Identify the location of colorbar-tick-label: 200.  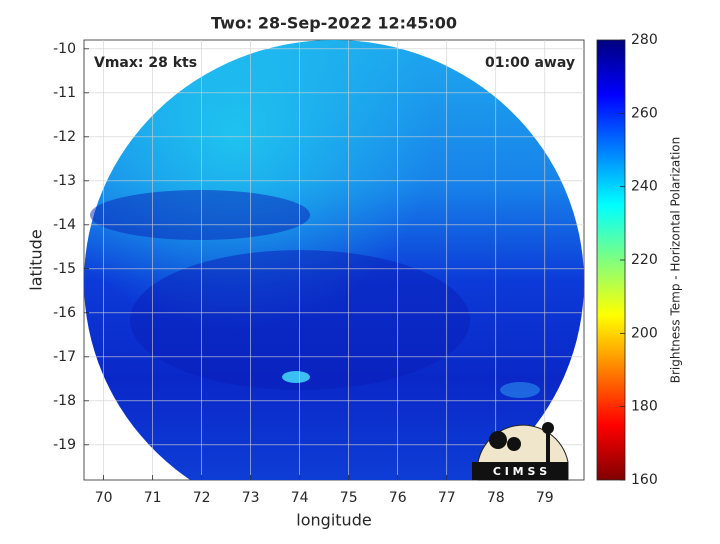
(644, 333).